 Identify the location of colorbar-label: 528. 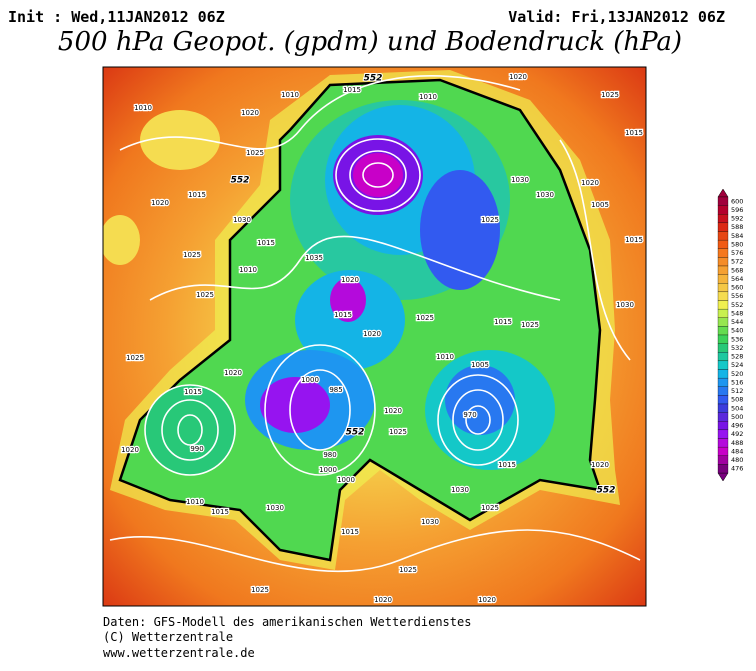
(737, 357).